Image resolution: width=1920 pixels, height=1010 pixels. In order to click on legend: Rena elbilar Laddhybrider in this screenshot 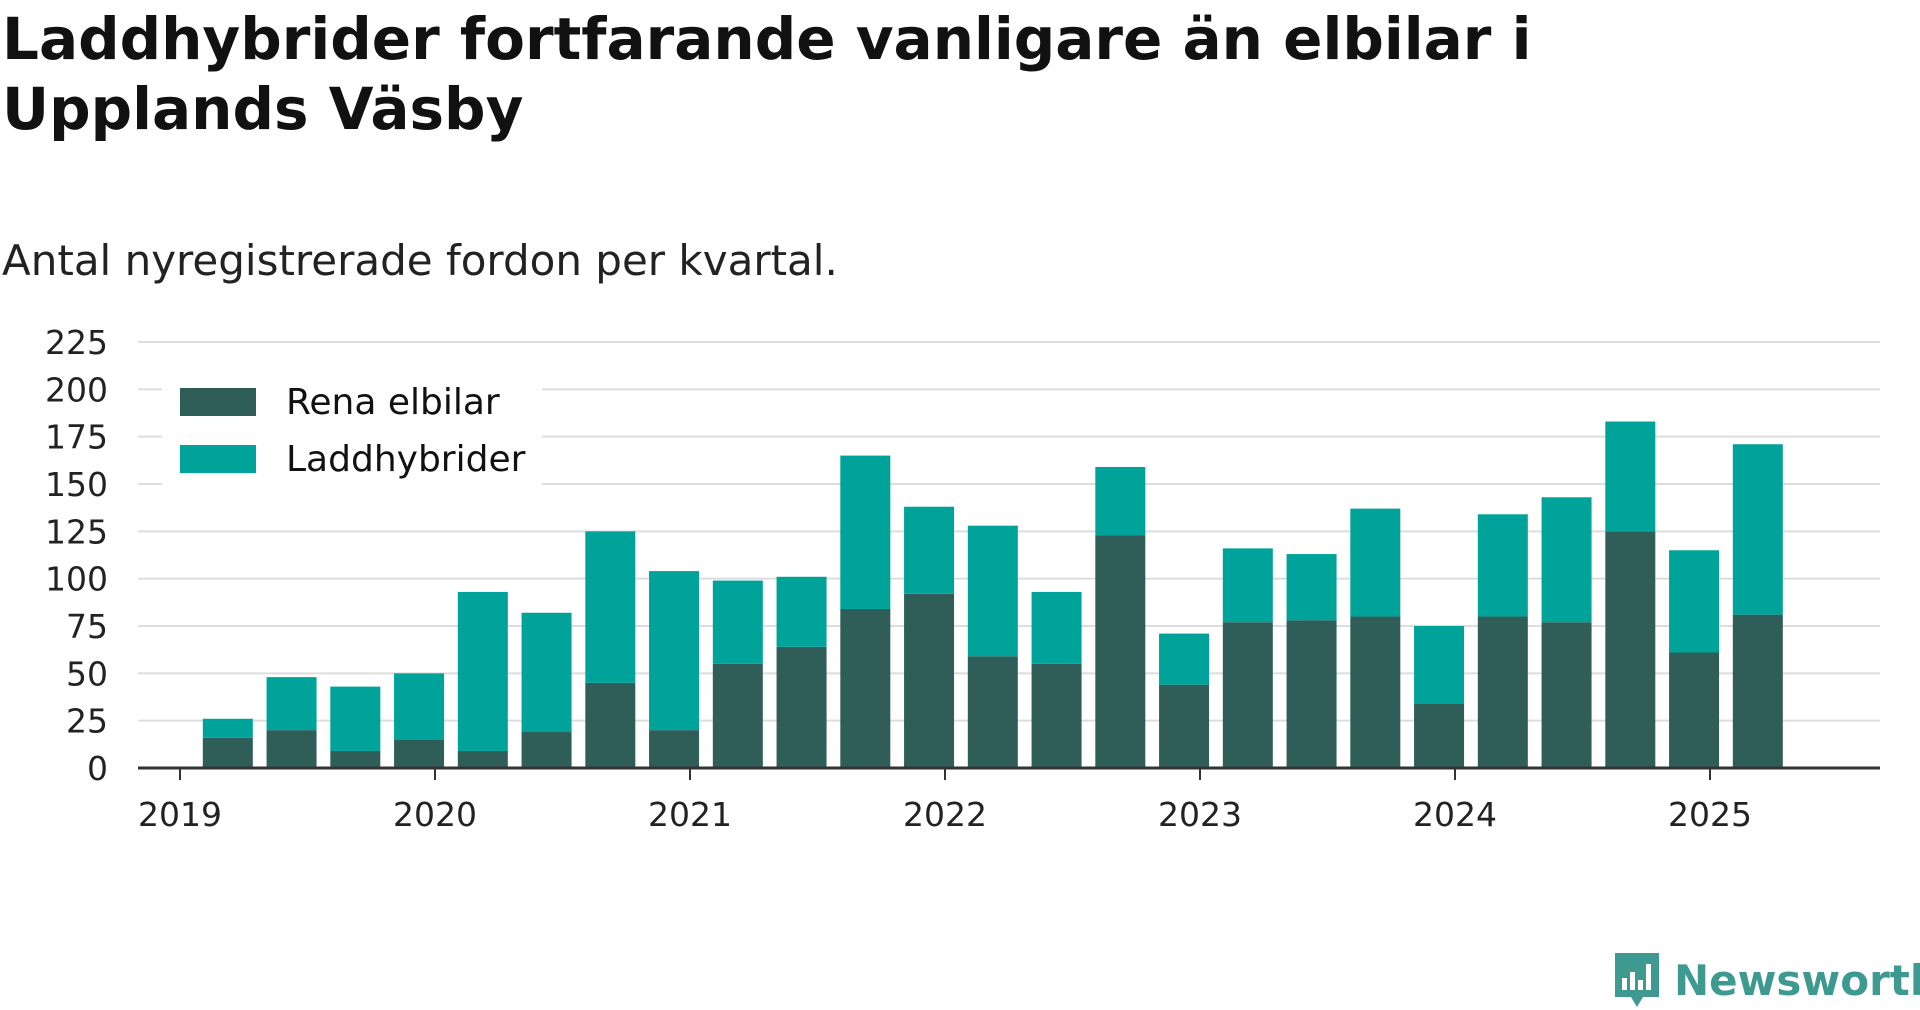, I will do `click(352, 436)`.